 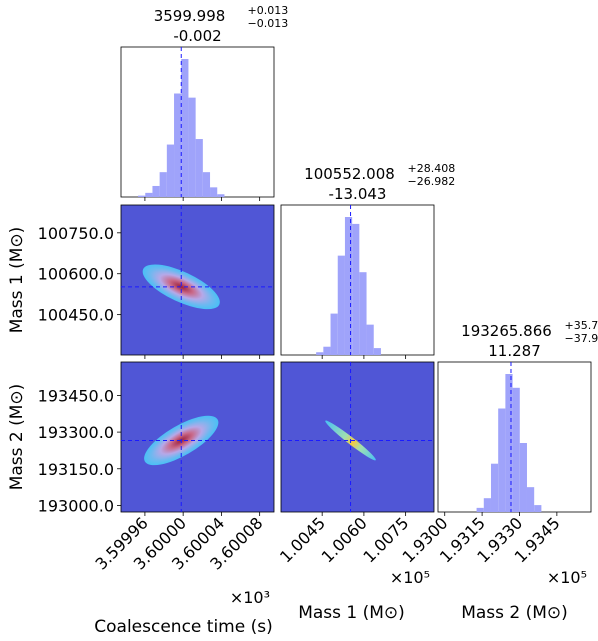 What do you see at coordinates (197, 36) in the screenshot?
I see `title-bias-t: -0.002` at bounding box center [197, 36].